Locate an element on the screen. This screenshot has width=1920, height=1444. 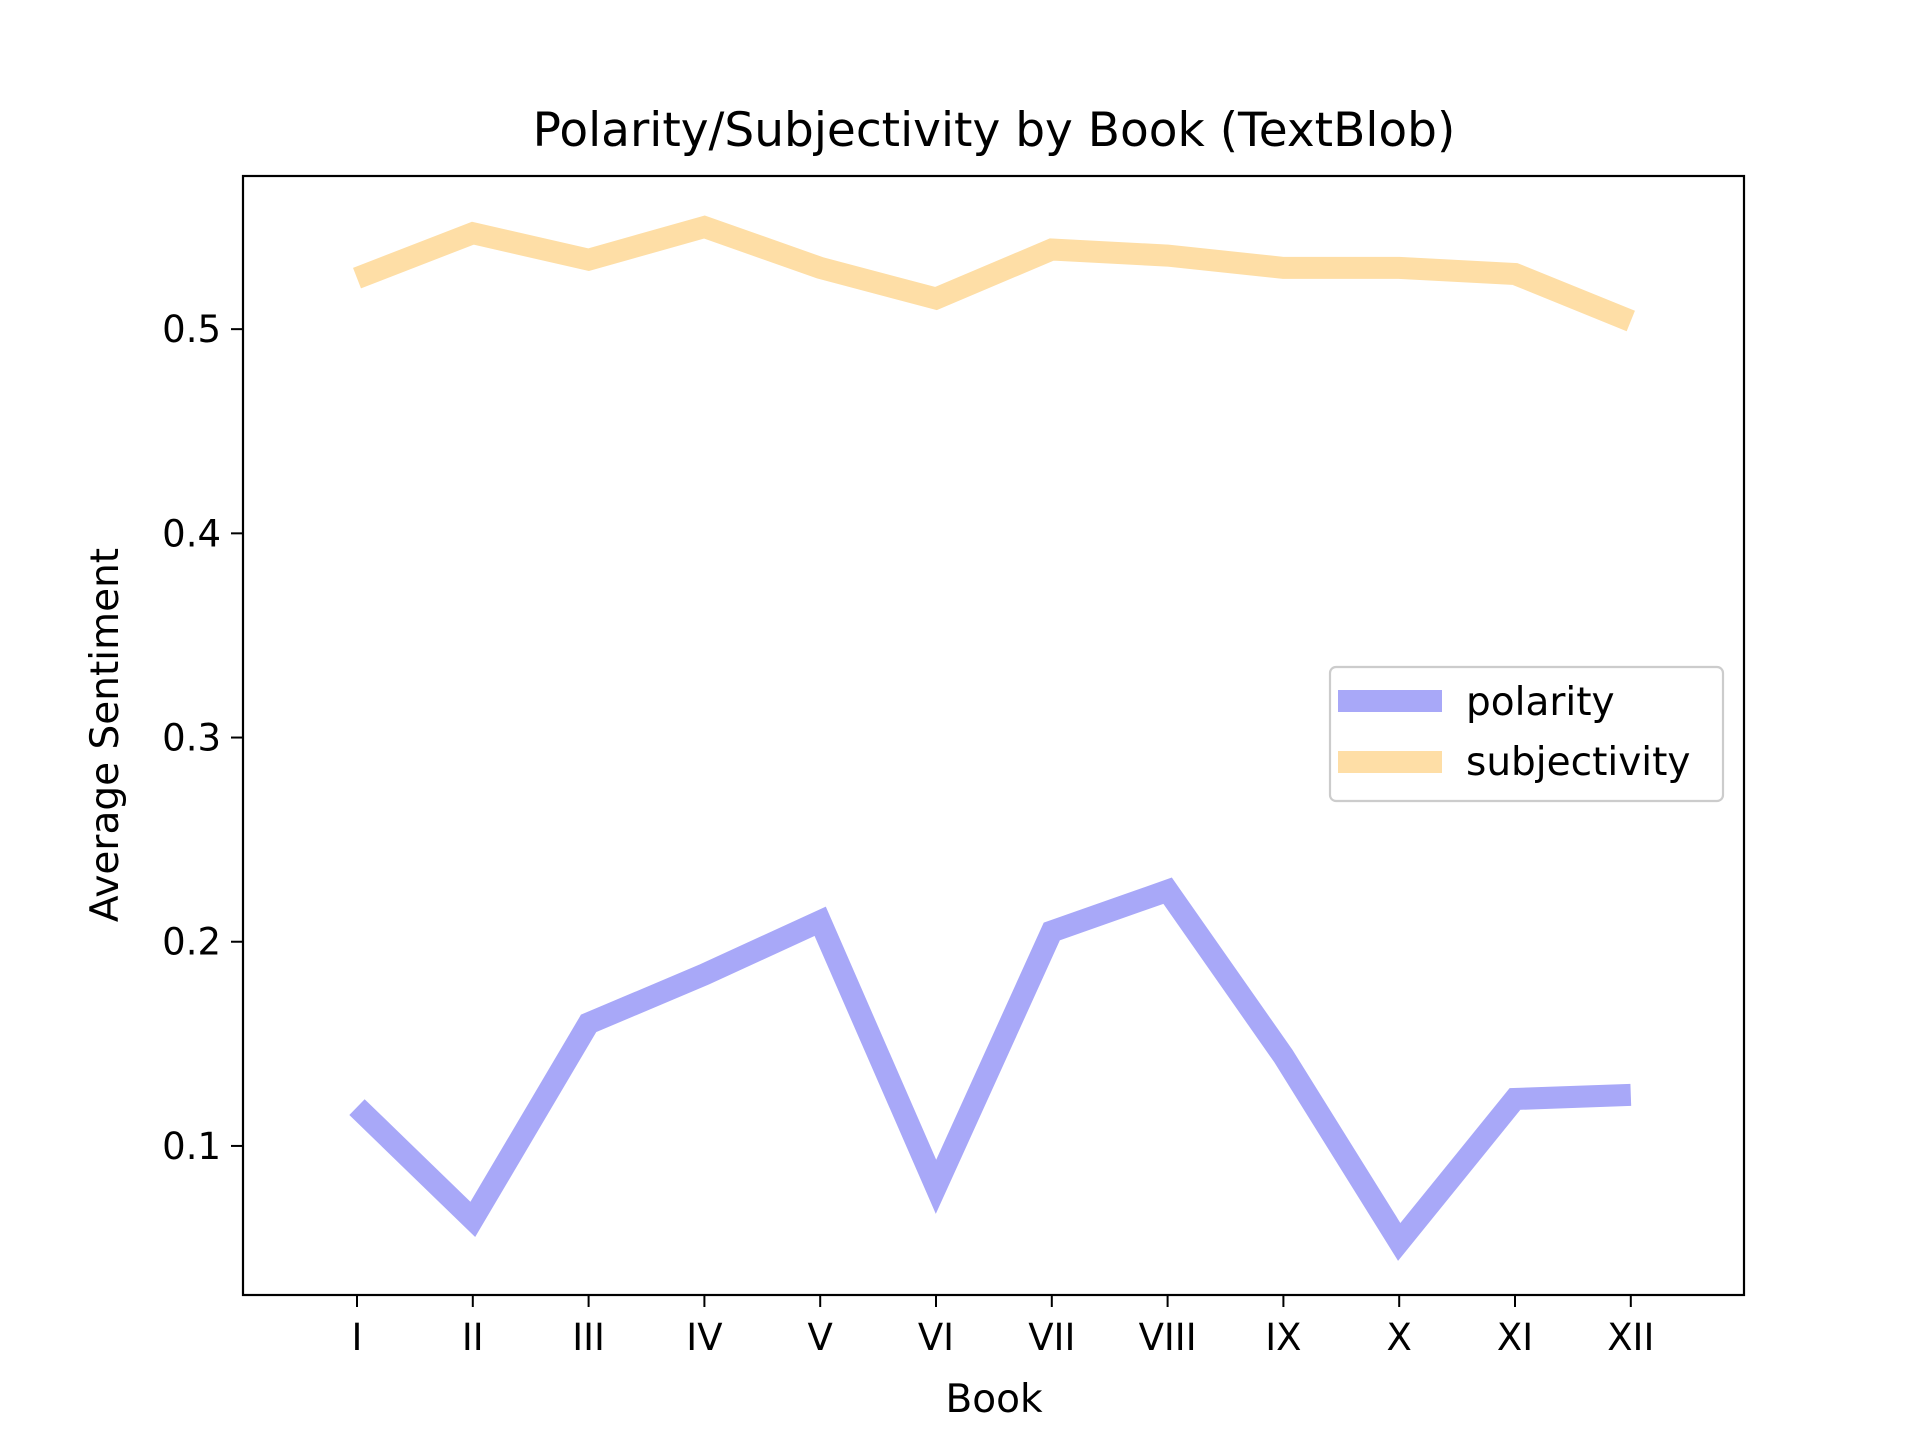
x-tick-label: XI is located at coordinates (1515, 1337).